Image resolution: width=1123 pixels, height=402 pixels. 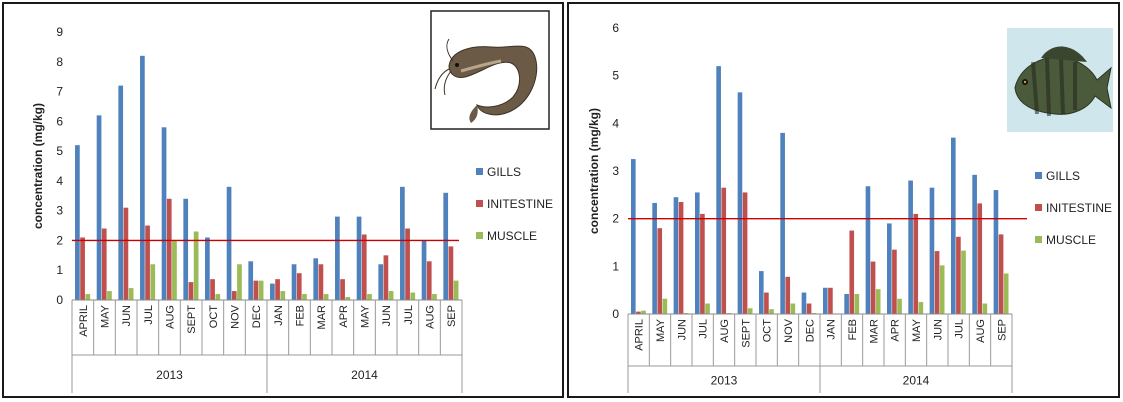 I want to click on y-tick-label: 4, so click(x=615, y=123).